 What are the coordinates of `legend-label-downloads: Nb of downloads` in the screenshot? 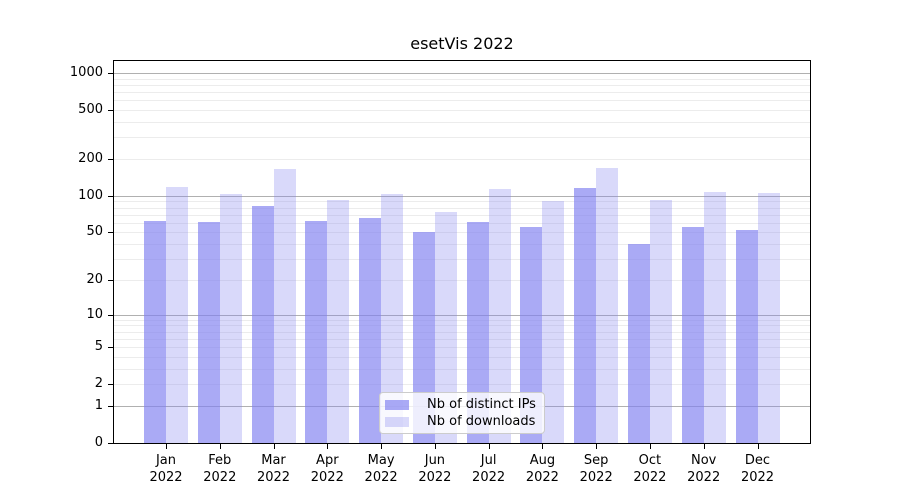 It's located at (481, 421).